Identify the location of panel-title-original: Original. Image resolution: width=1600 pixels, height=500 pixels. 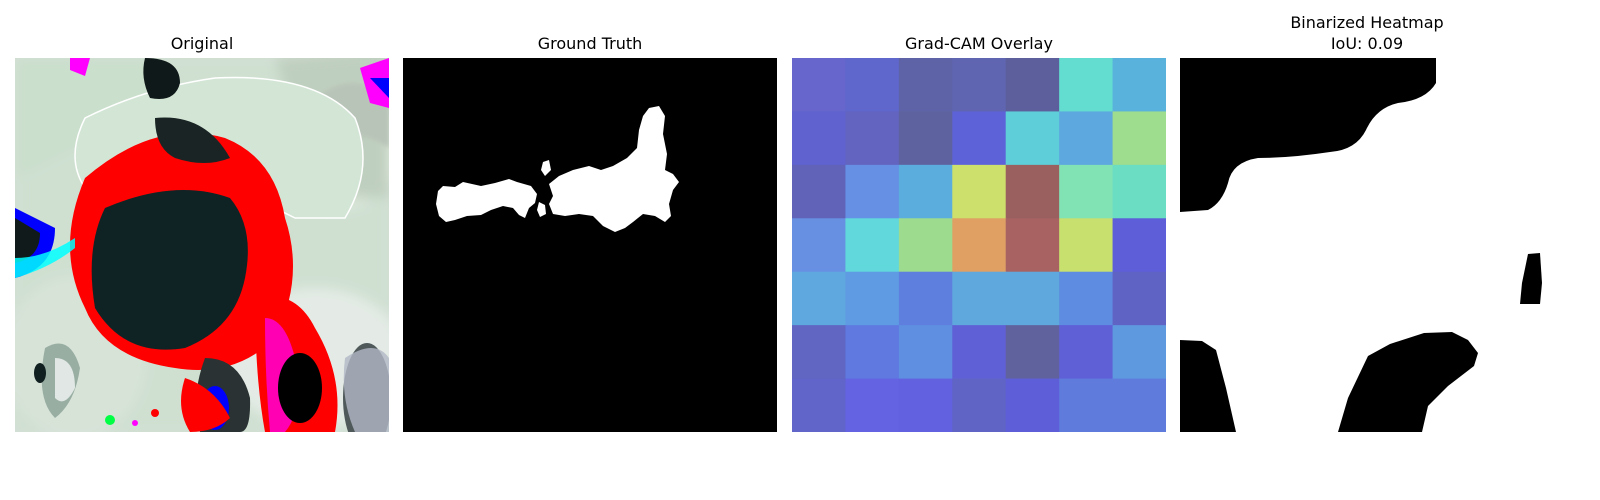
(202, 43).